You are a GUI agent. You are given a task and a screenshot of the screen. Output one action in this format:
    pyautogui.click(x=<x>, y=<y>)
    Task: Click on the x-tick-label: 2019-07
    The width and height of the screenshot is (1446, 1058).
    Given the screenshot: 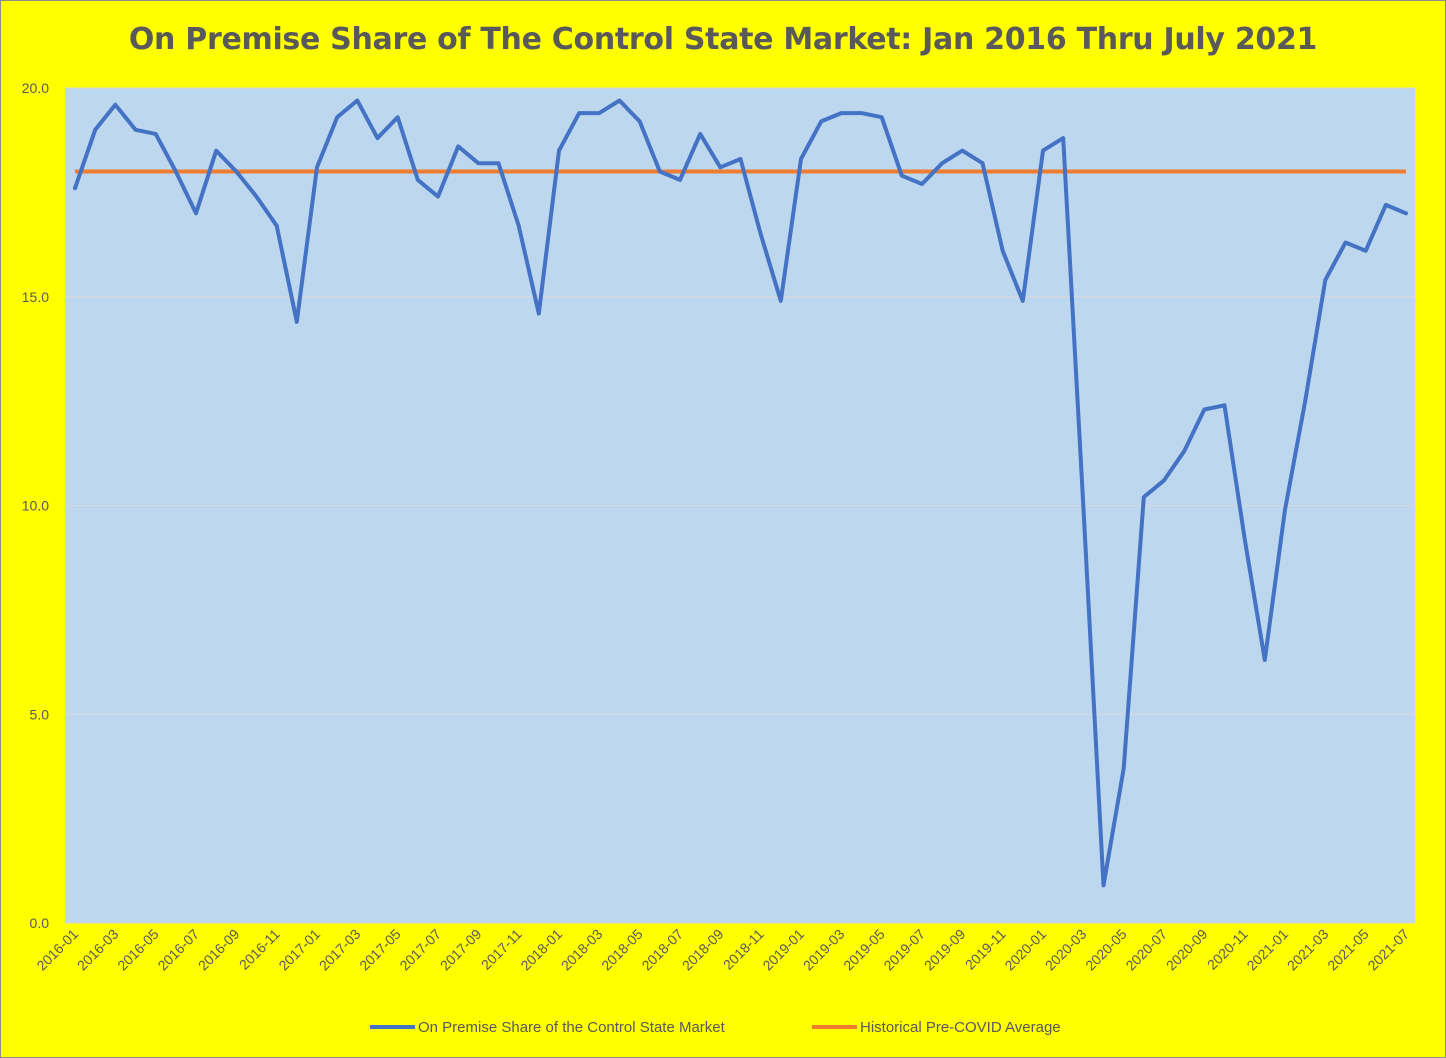 What is the action you would take?
    pyautogui.click(x=904, y=950)
    